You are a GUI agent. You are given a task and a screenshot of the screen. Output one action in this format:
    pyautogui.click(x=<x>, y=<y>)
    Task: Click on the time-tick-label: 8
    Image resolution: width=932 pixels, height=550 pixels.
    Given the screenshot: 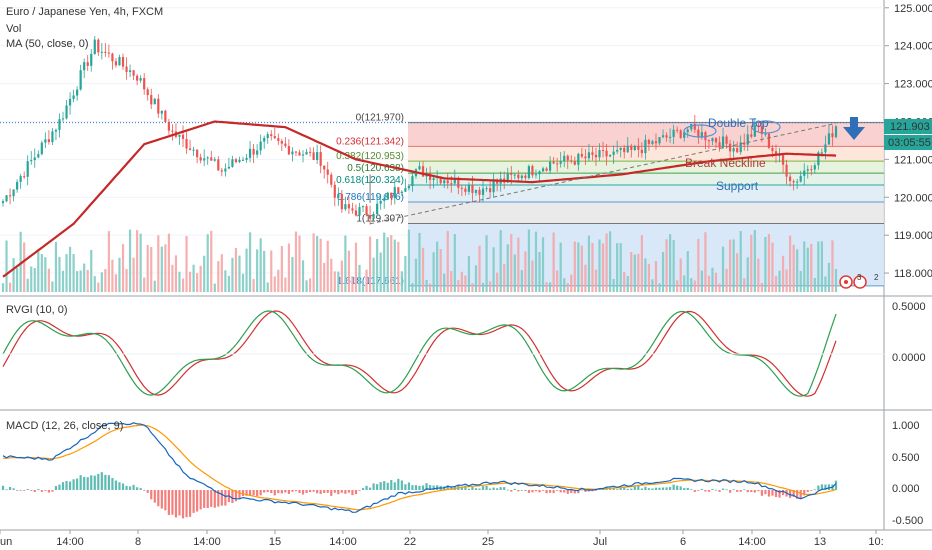 What is the action you would take?
    pyautogui.click(x=138, y=542)
    